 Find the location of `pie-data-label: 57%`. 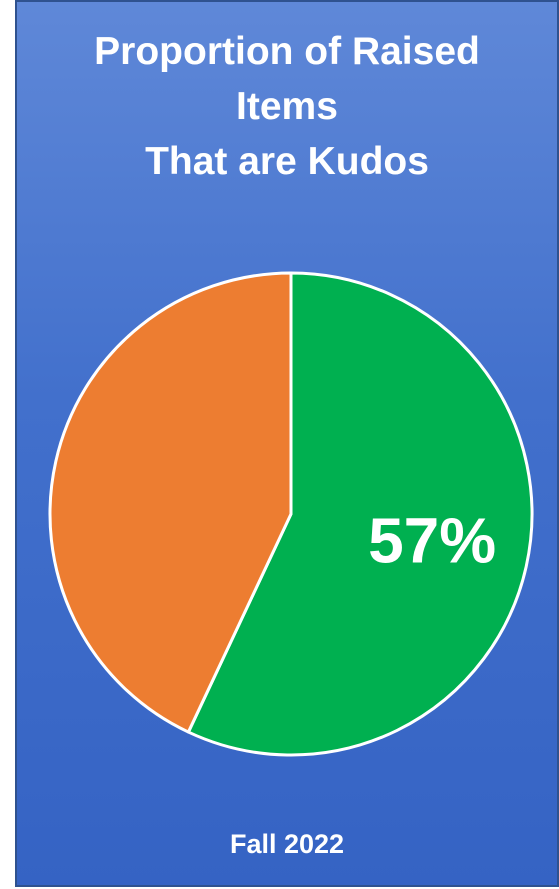

pie-data-label: 57% is located at coordinates (432, 540).